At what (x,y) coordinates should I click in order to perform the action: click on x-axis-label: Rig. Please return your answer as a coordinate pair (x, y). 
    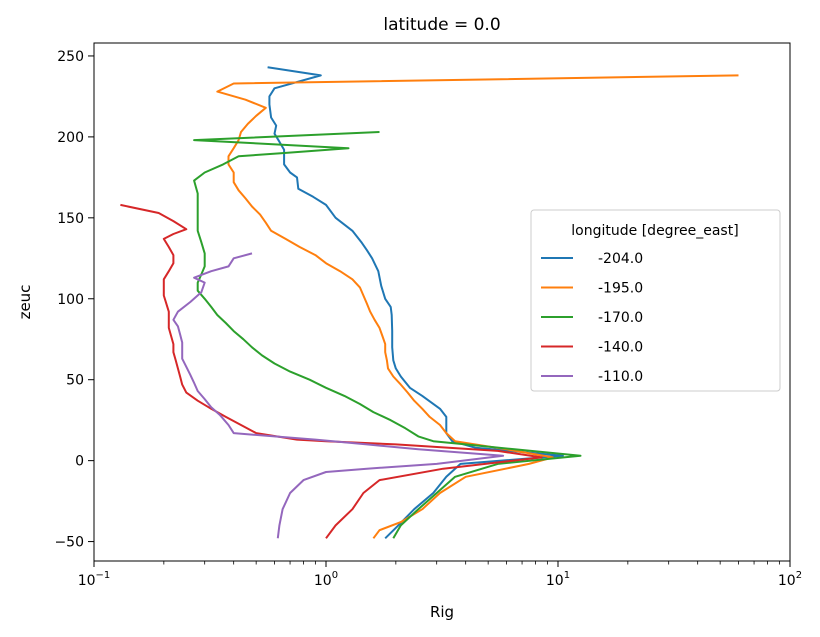
    Looking at the image, I should click on (442, 612).